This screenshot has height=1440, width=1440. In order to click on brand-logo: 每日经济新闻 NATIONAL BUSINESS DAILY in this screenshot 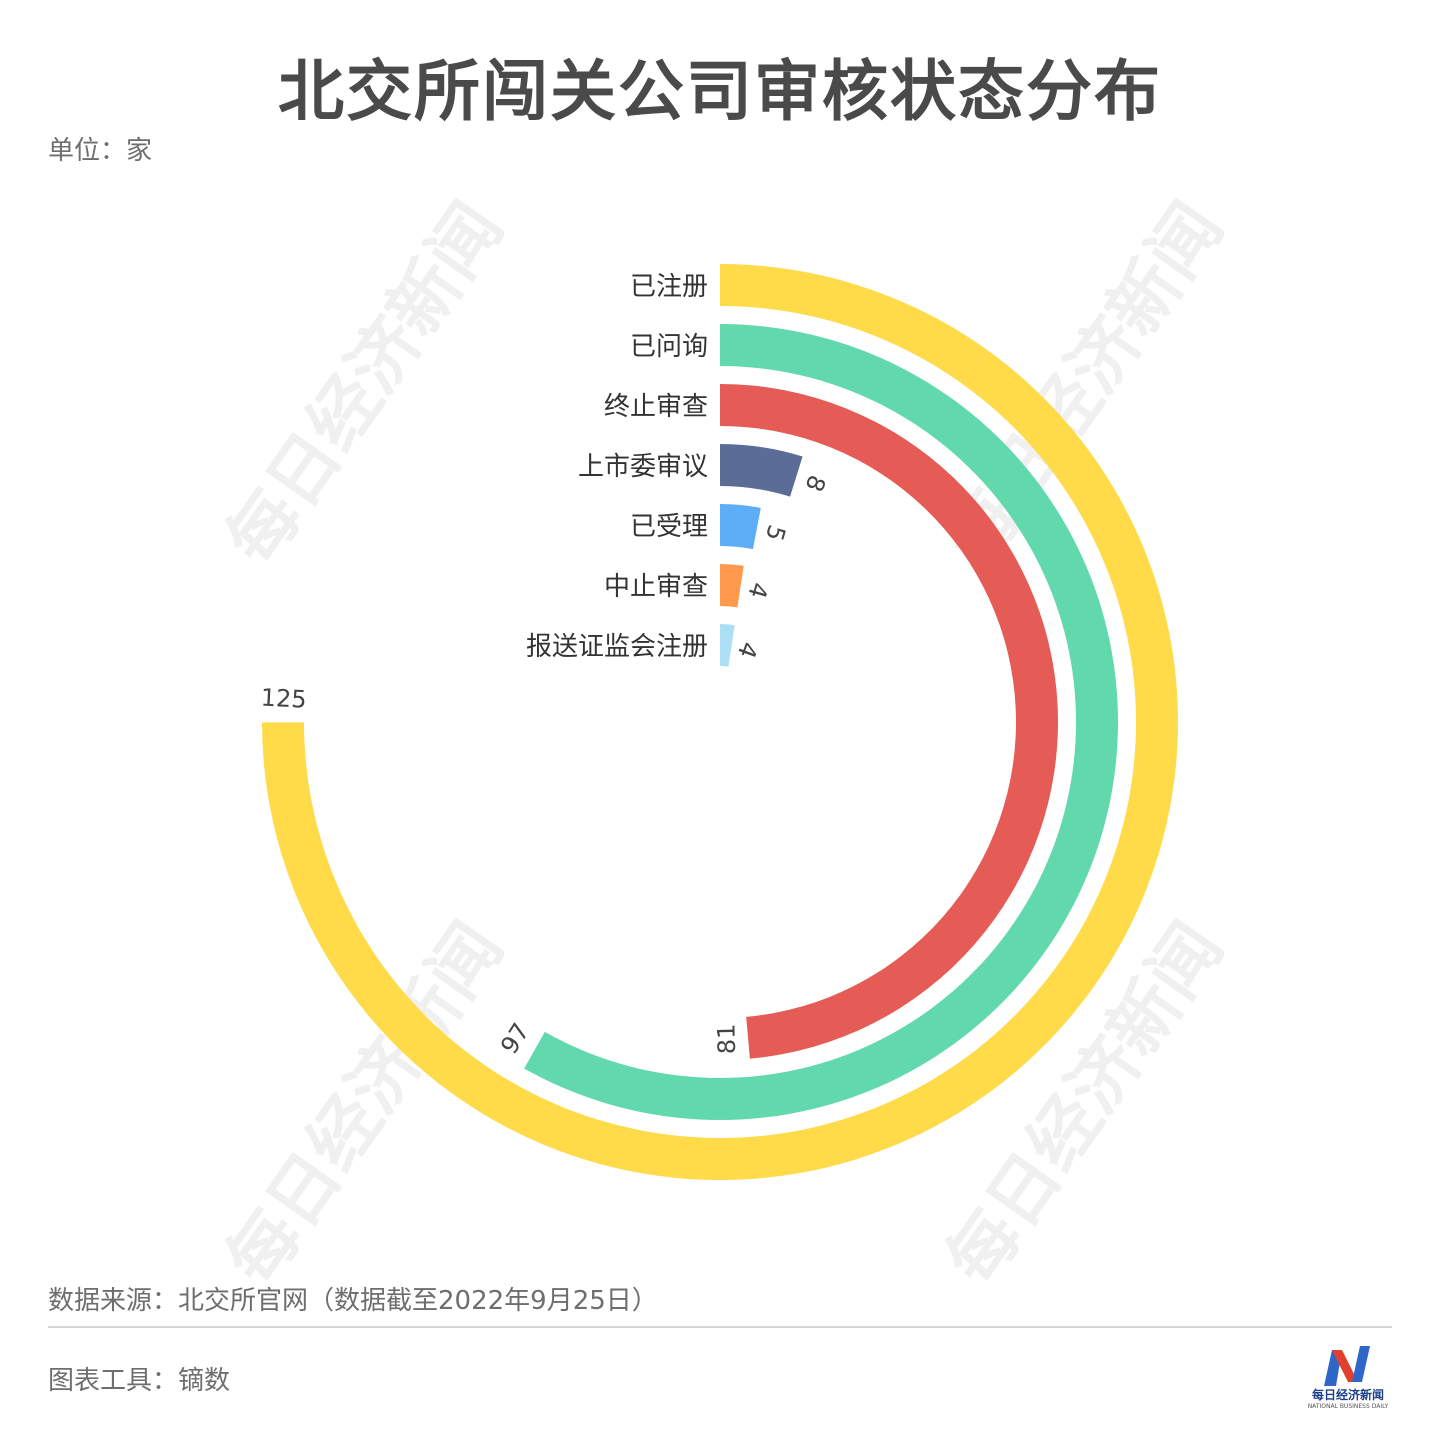, I will do `click(1348, 1381)`.